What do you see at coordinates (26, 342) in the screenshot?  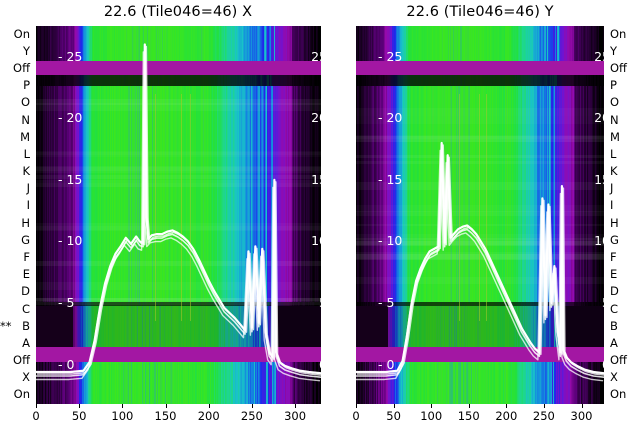 I see `category-label-a-18: A` at bounding box center [26, 342].